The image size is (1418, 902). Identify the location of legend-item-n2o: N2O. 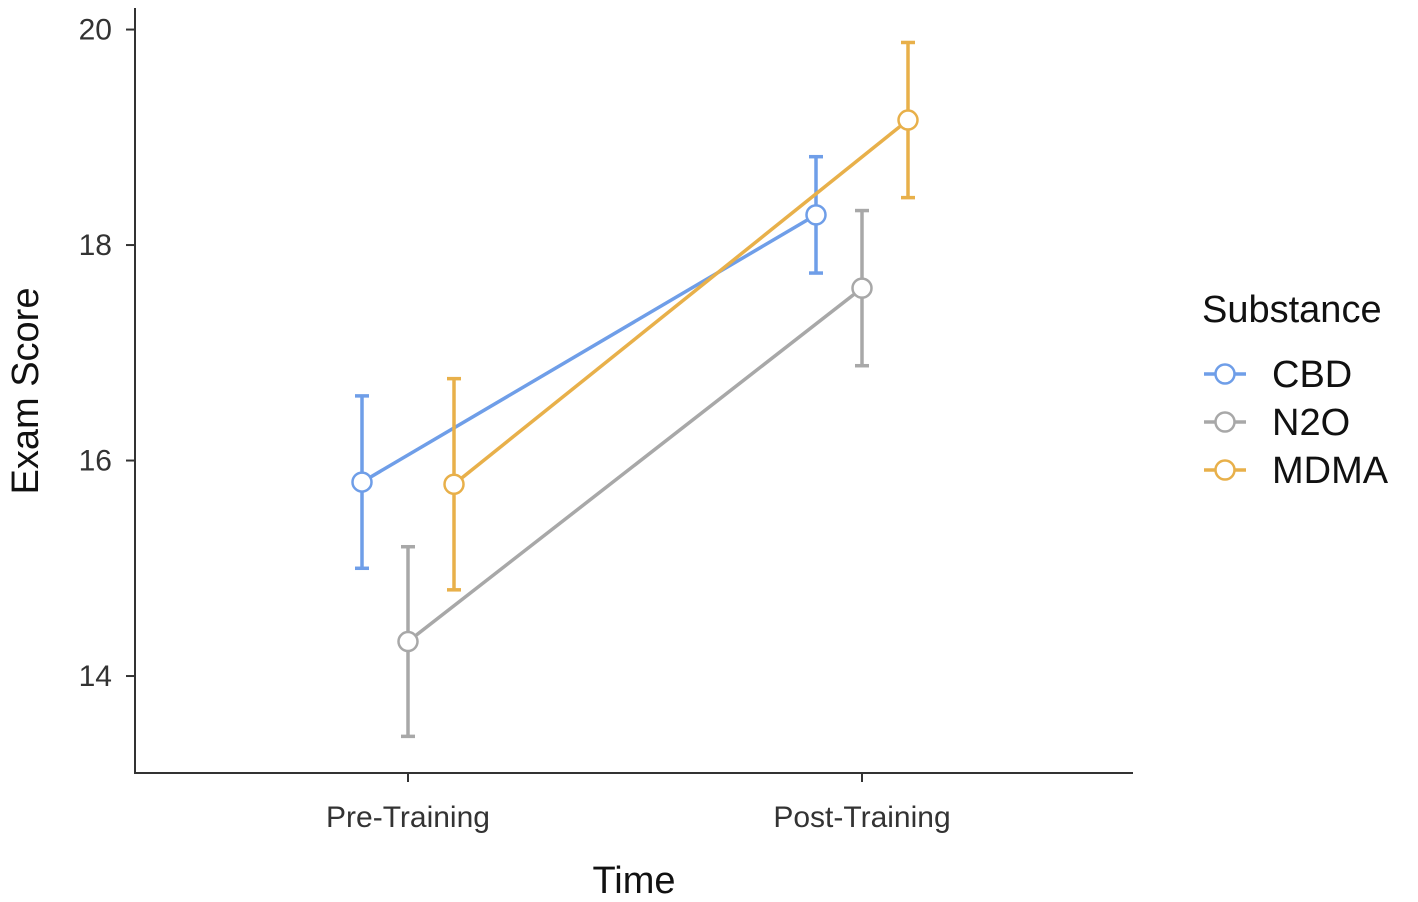
(1277, 423).